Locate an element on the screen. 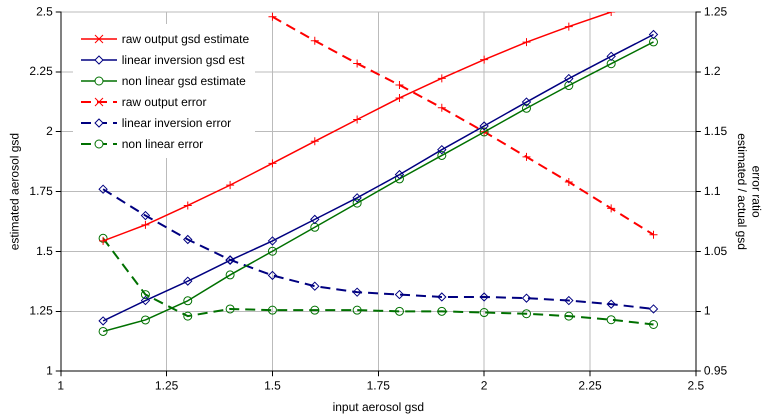 This screenshot has height=419, width=771. y-tick-label: 1.25 is located at coordinates (41, 311).